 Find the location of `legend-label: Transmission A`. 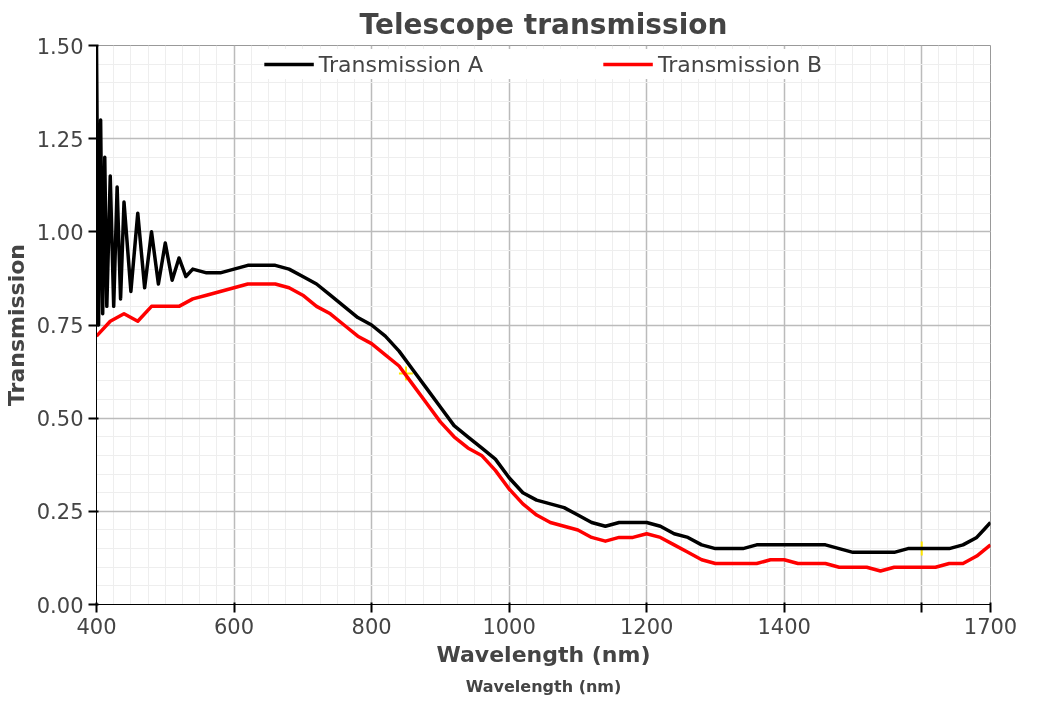

legend-label: Transmission A is located at coordinates (400, 64).